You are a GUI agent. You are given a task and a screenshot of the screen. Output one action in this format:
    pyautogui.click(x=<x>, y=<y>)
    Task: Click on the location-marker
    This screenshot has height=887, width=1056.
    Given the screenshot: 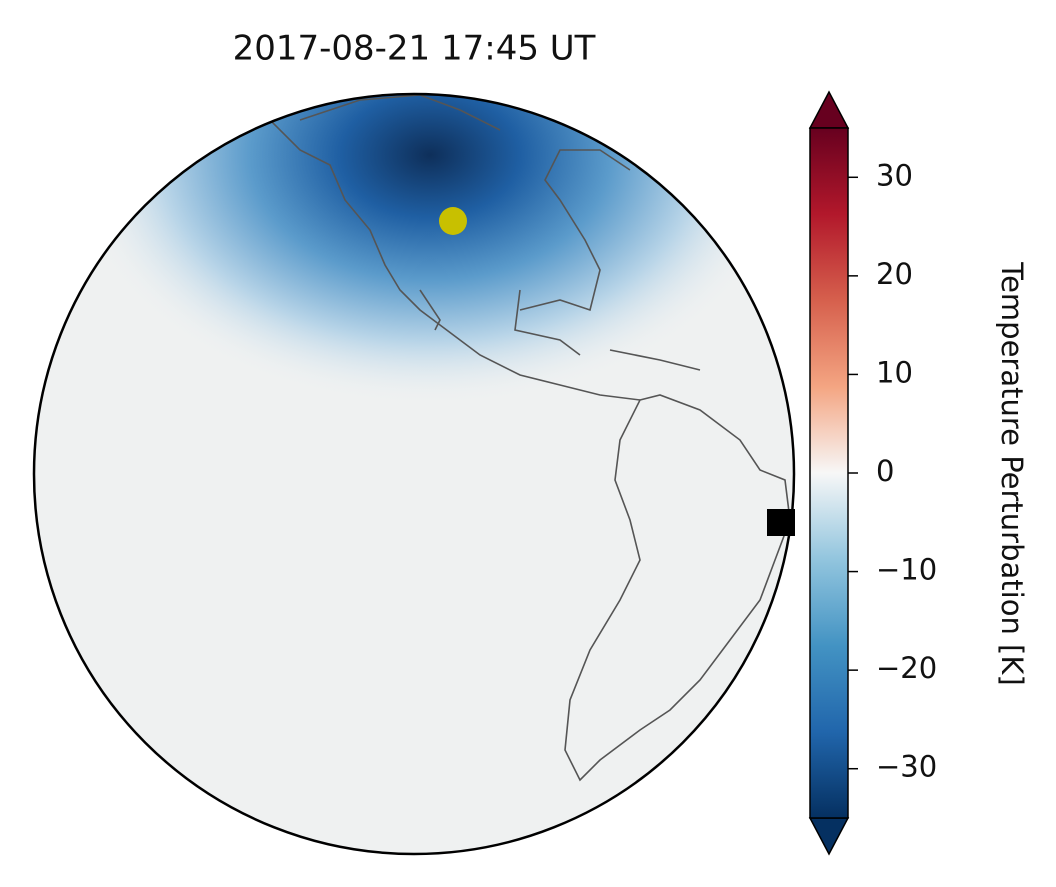 What is the action you would take?
    pyautogui.click(x=453, y=221)
    